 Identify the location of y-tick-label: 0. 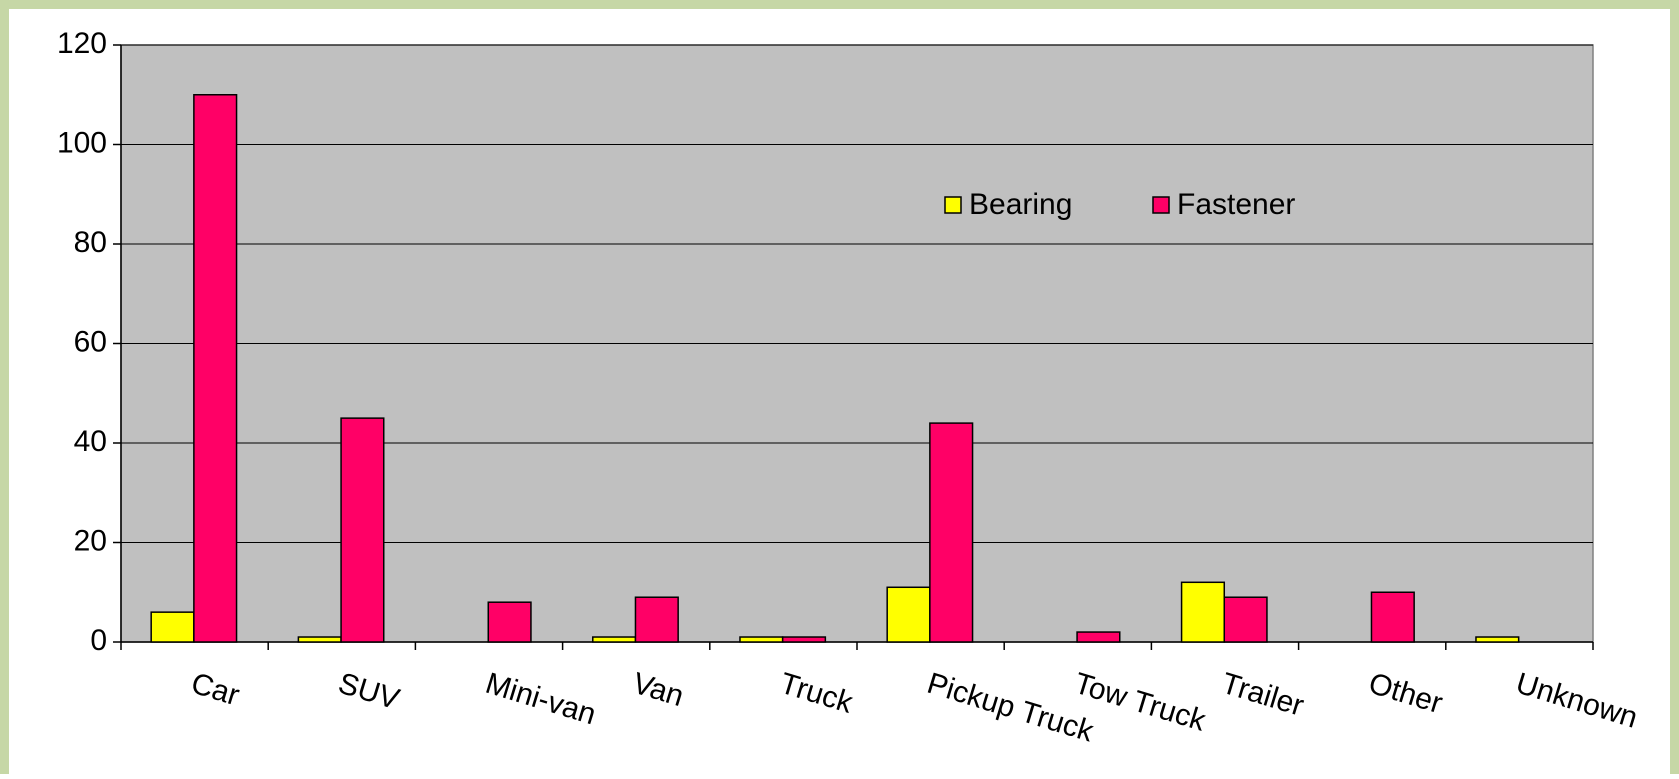
(98, 640).